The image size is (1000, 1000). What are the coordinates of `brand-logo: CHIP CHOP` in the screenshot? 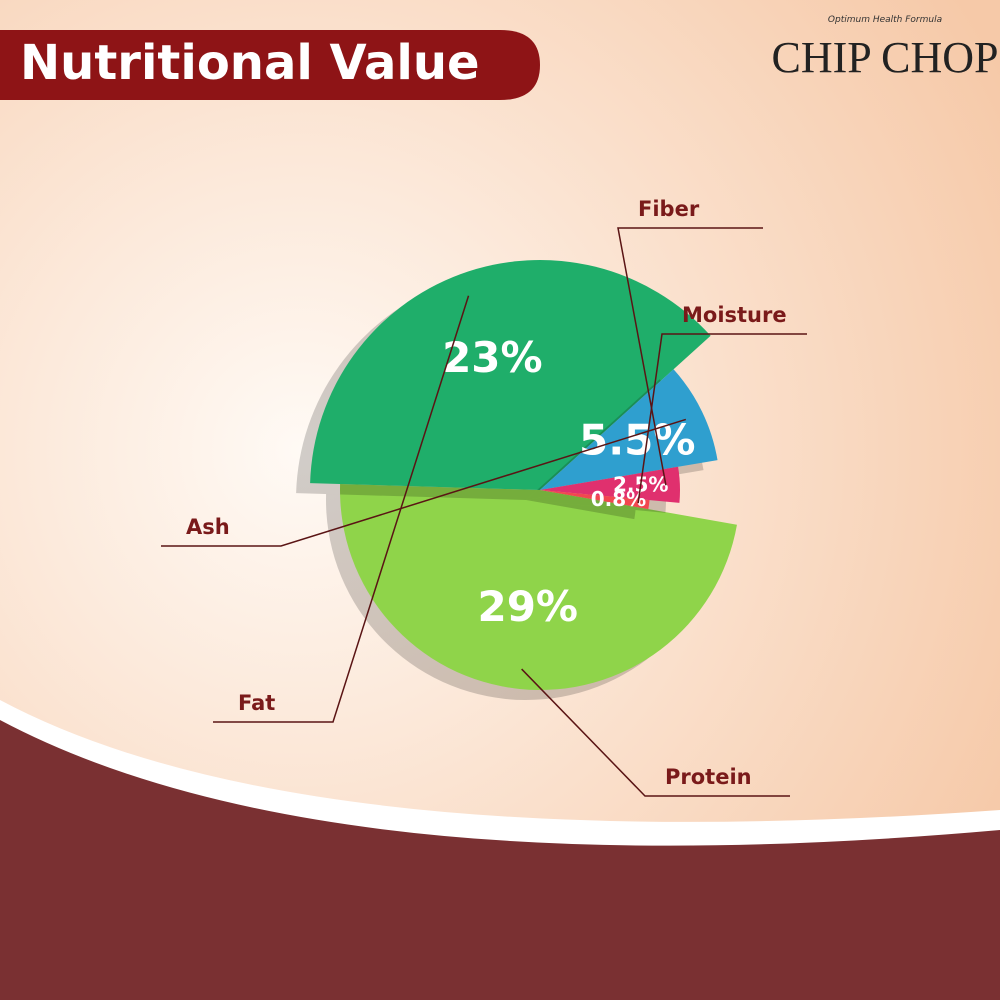 It's located at (885, 57).